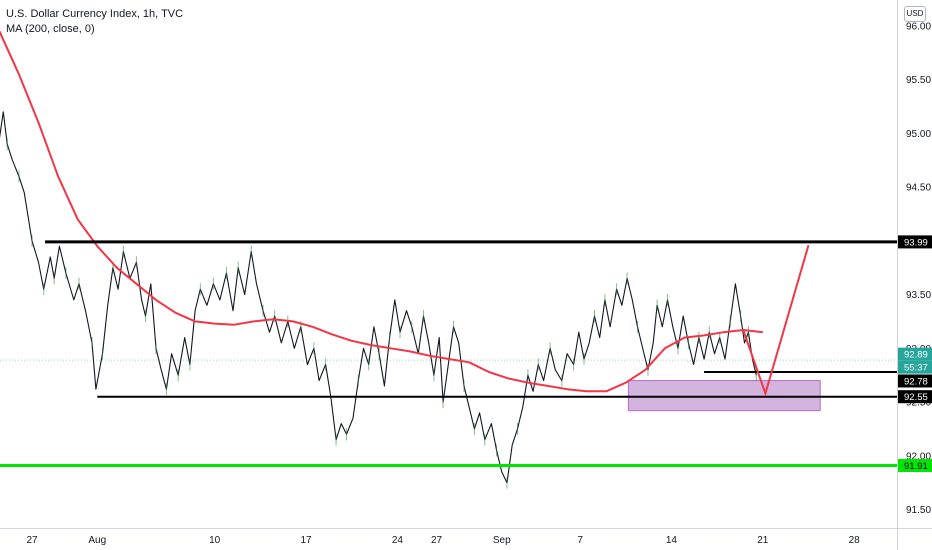  Describe the element at coordinates (918, 295) in the screenshot. I see `y-tick-label: 93.50` at that location.